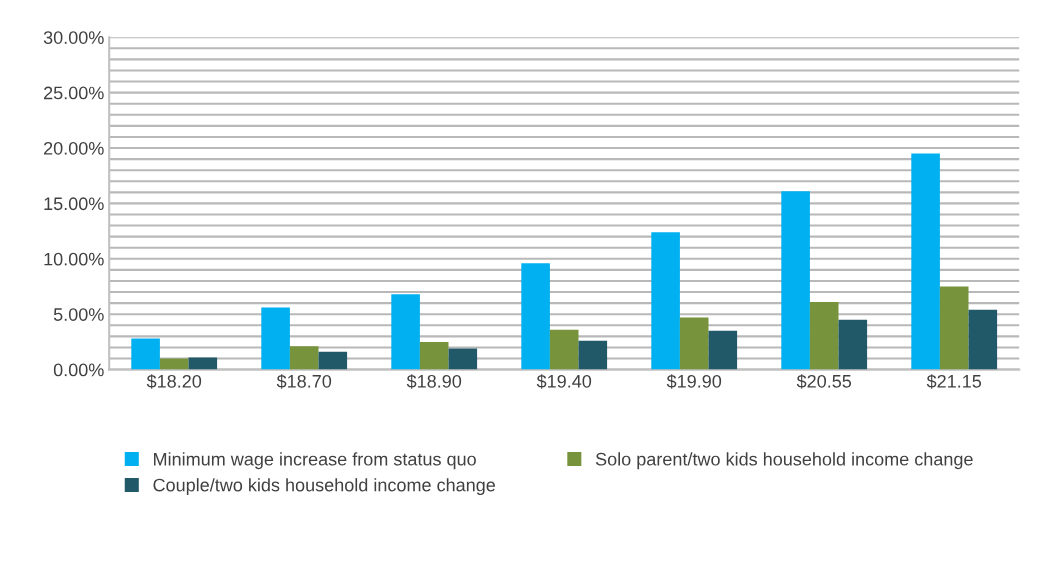 The width and height of the screenshot is (1040, 573). What do you see at coordinates (315, 461) in the screenshot?
I see `legend-label: Minimum wage increase from status quo` at bounding box center [315, 461].